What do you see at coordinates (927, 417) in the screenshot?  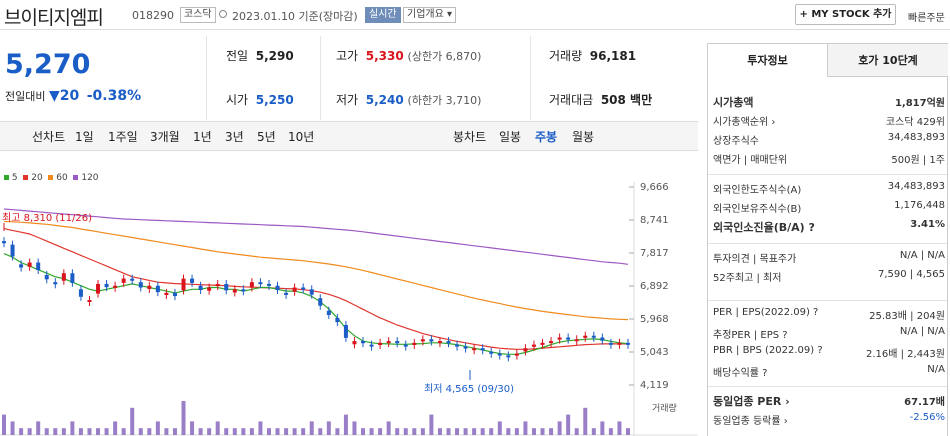 I see `info-value: -2.56%` at bounding box center [927, 417].